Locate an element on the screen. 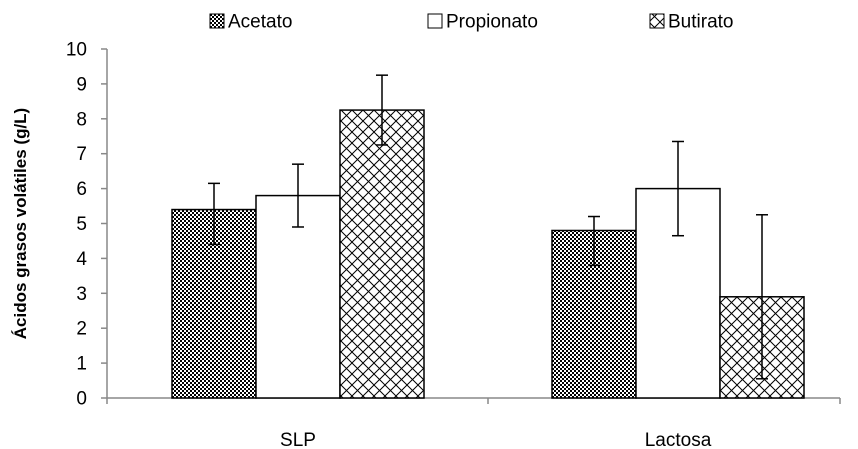 This screenshot has width=858, height=449. y-axis-title: Ácidos grasos volátiles (g/L) is located at coordinates (20, 223).